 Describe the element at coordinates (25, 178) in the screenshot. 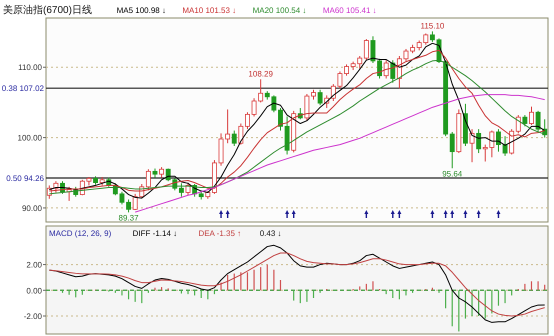

I see `ref-line-label: 0.50 94.26` at that location.